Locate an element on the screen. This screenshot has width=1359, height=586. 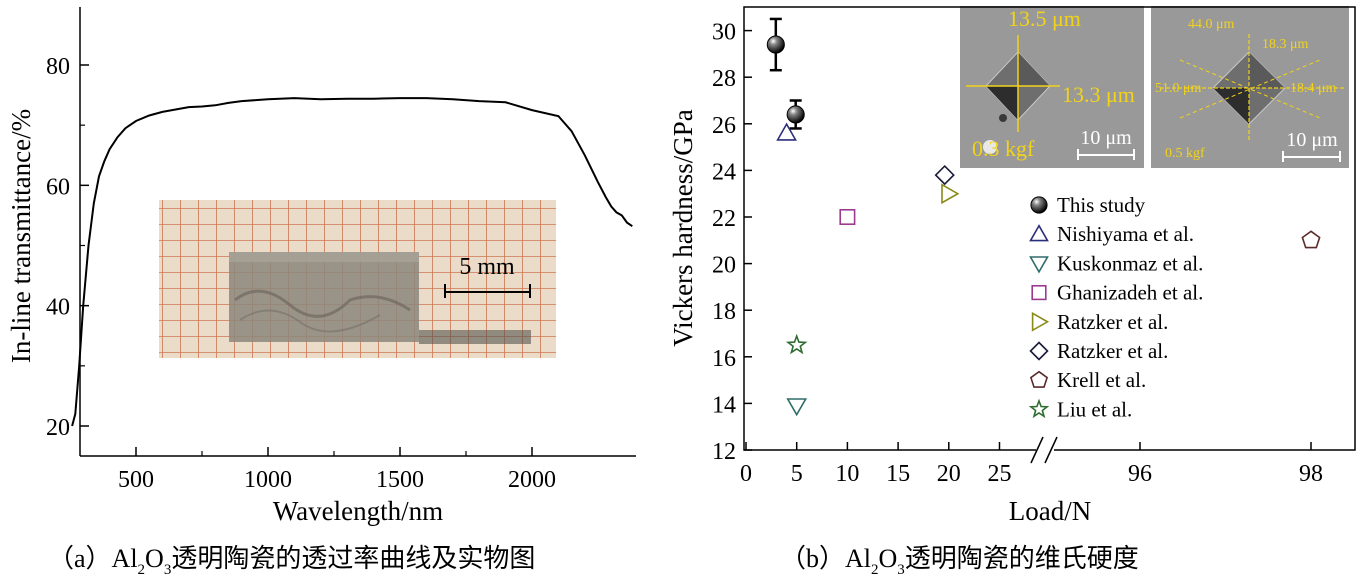
y-tick-label: 28 is located at coordinates (724, 79).